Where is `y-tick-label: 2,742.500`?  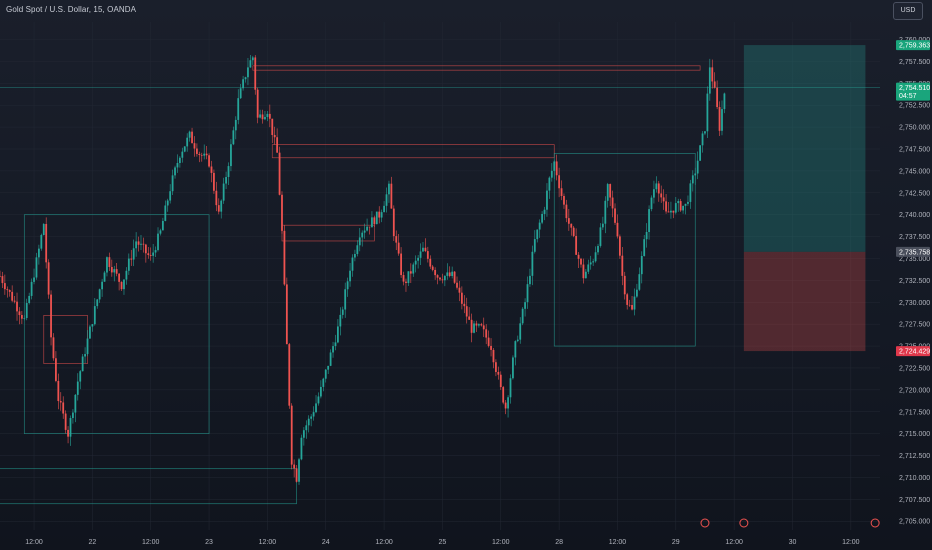
y-tick-label: 2,742.500 is located at coordinates (914, 193).